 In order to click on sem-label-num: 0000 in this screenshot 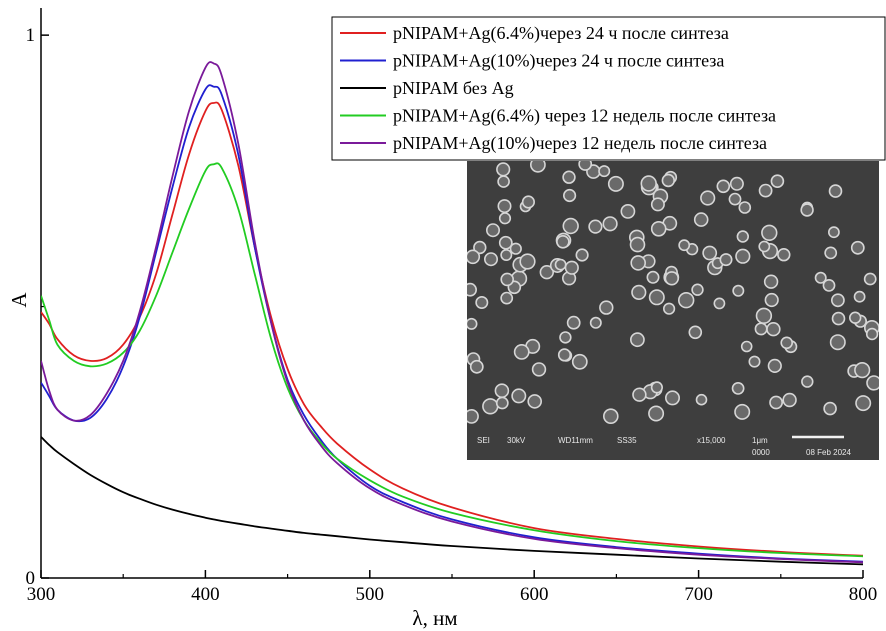, I will do `click(761, 452)`.